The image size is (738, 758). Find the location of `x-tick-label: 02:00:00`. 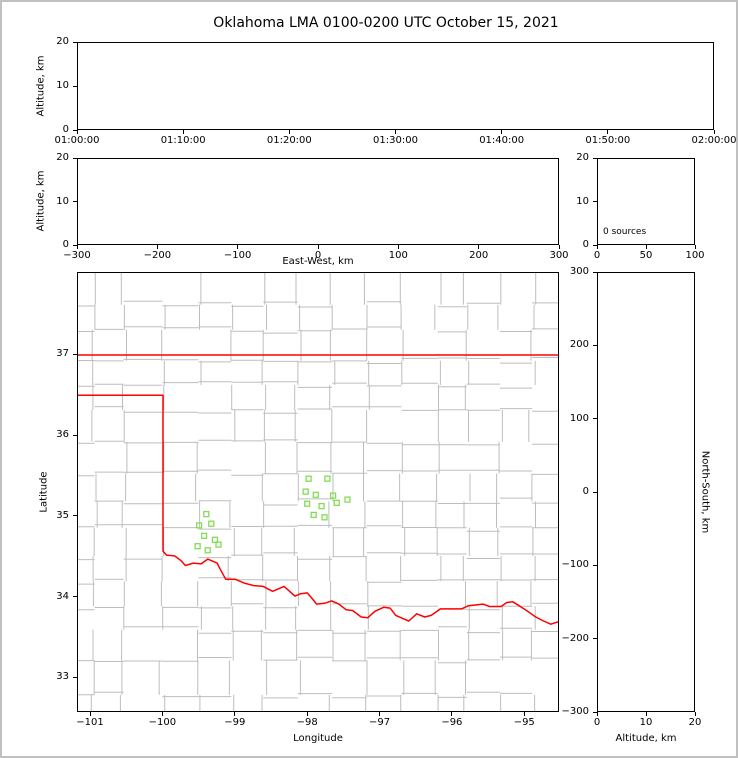

x-tick-label: 02:00:00 is located at coordinates (714, 140).